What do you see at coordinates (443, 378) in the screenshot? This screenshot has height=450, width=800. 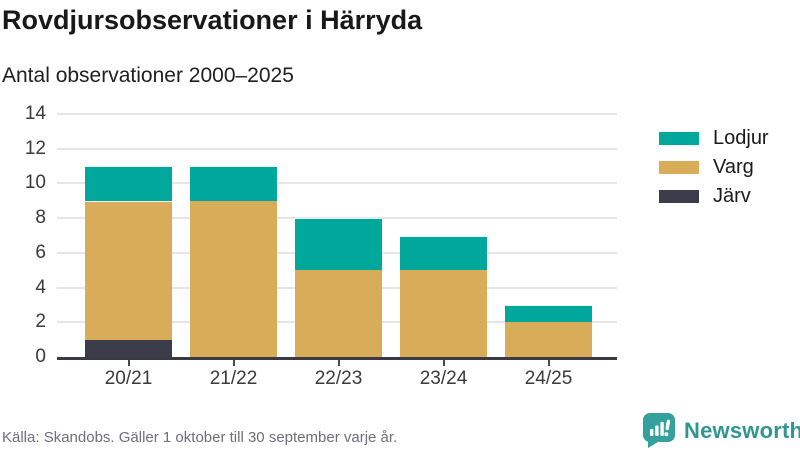 I see `x-tick-label-23-24: 23/24` at bounding box center [443, 378].